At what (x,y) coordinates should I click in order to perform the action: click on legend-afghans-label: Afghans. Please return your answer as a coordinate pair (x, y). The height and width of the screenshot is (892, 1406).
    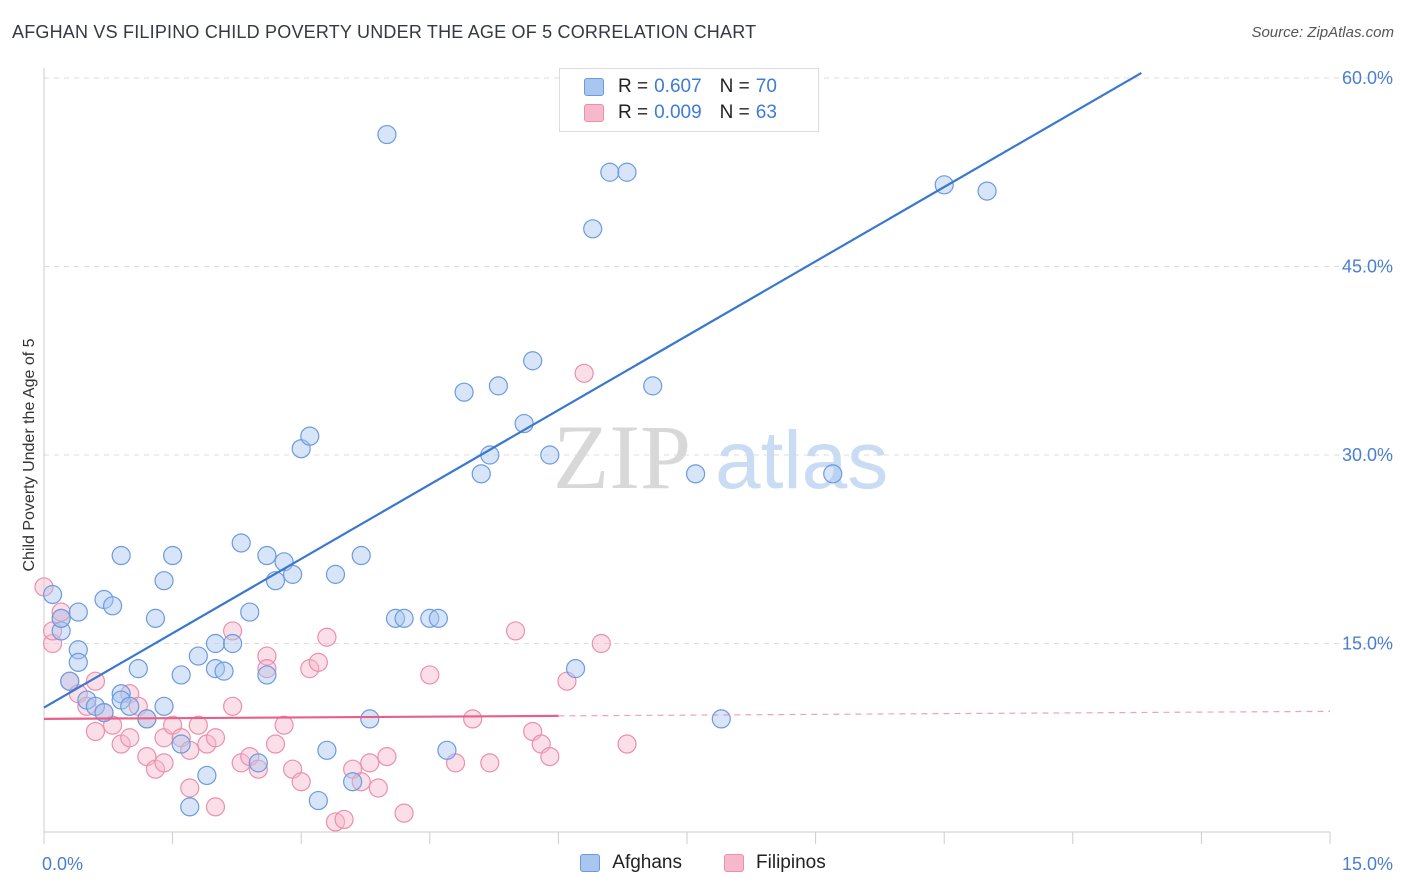
    Looking at the image, I should click on (647, 862).